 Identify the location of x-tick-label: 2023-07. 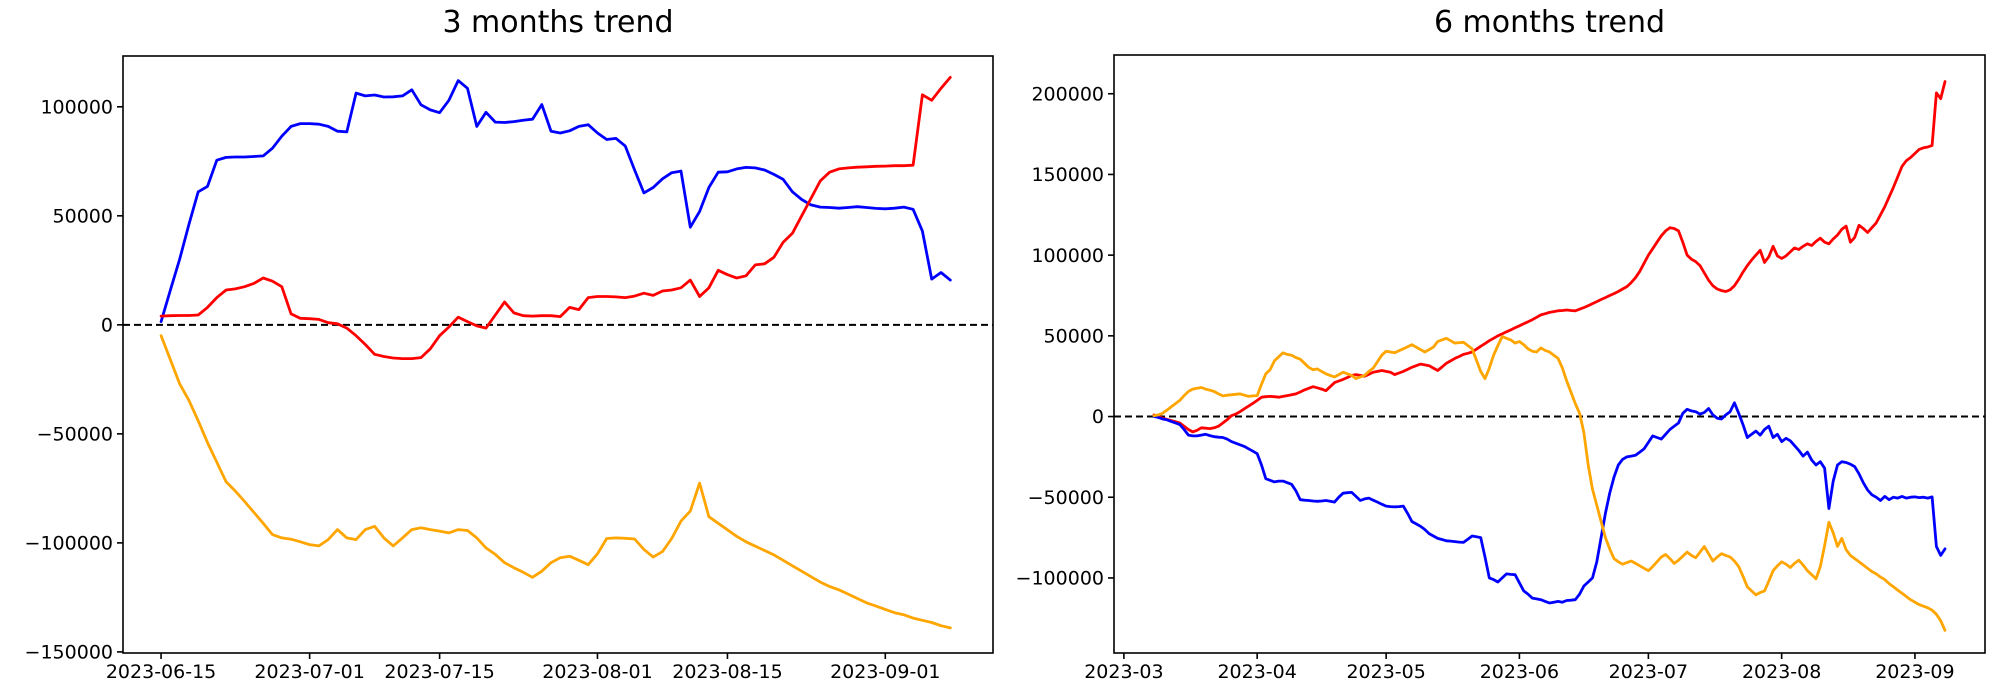
(1648, 672).